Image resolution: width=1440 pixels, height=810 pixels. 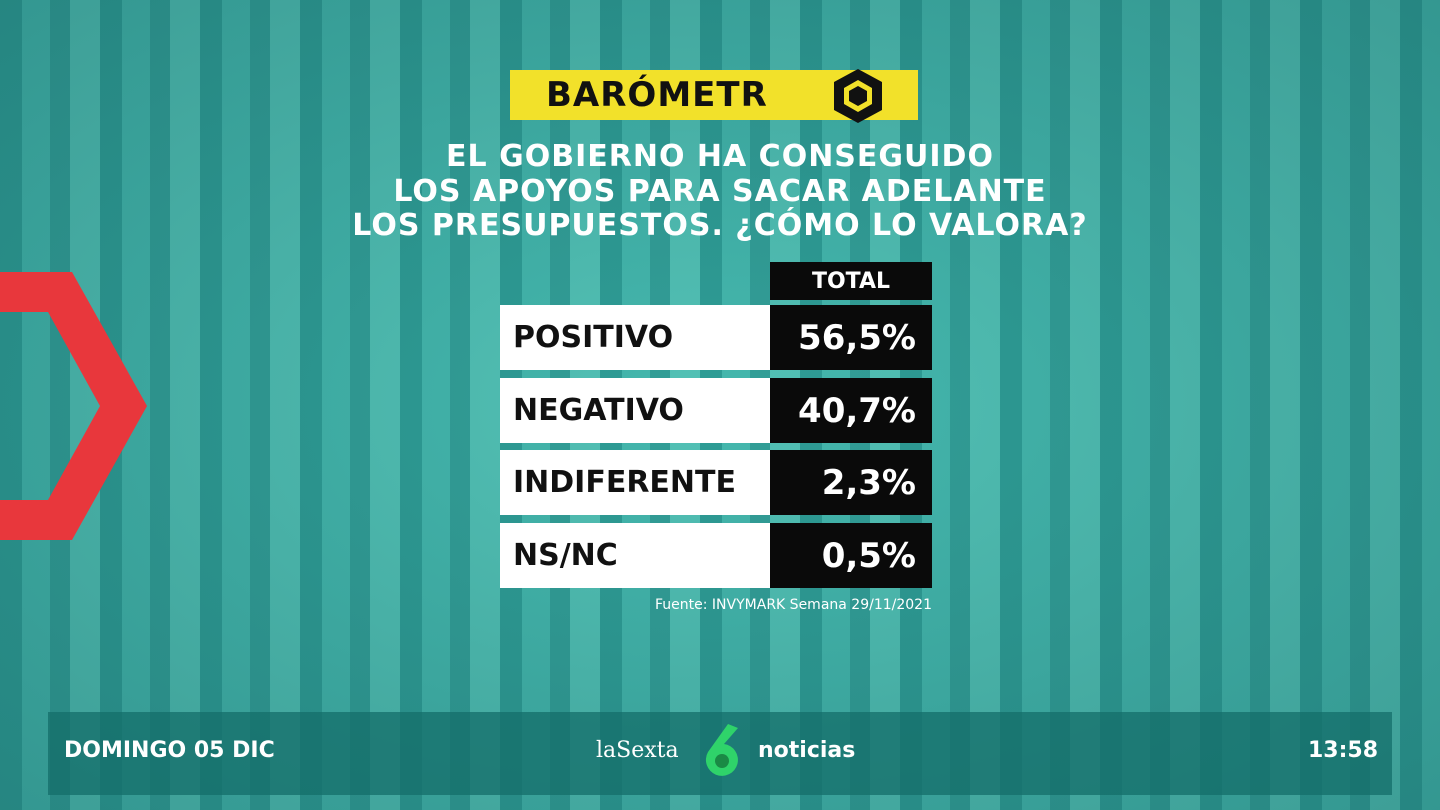 I want to click on row-value: 2,3%, so click(x=851, y=482).